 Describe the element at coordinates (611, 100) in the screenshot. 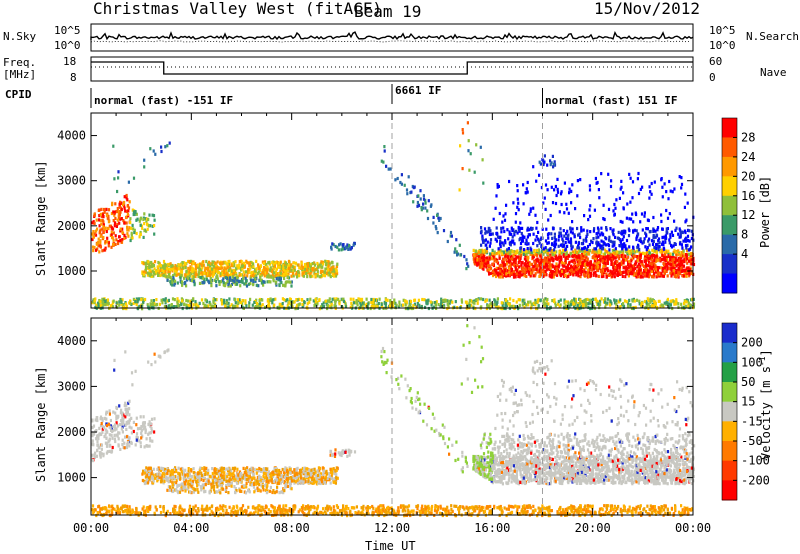

I see `cpid-segment-3: normal (fast) 151 IF` at that location.